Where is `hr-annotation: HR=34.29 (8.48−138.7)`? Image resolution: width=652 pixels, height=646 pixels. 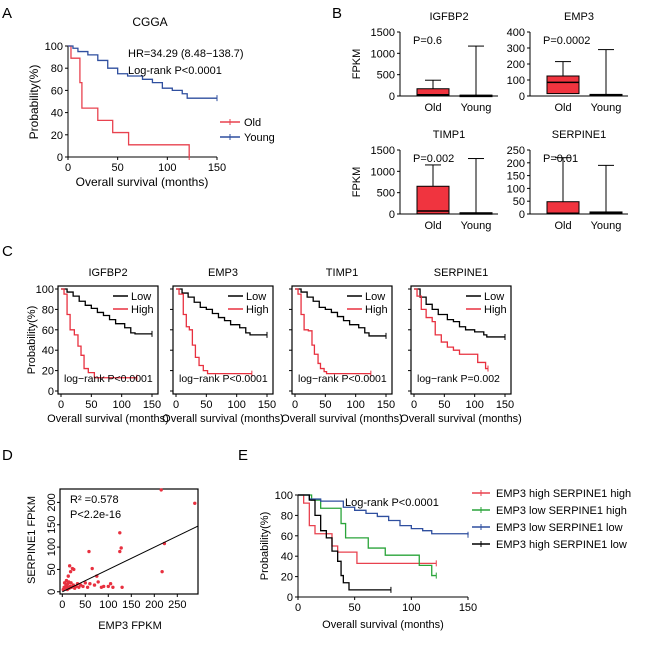
hr-annotation: HR=34.29 (8.48−138.7) is located at coordinates (186, 54).